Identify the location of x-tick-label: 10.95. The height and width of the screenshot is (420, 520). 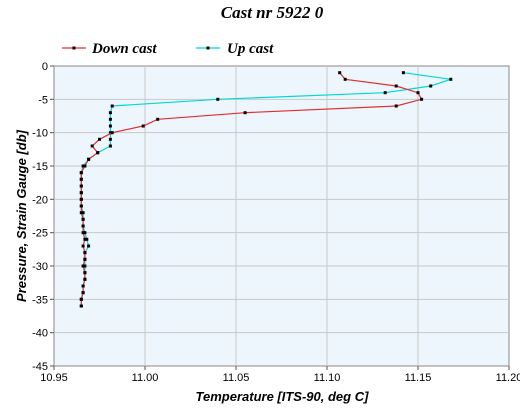
(54, 378).